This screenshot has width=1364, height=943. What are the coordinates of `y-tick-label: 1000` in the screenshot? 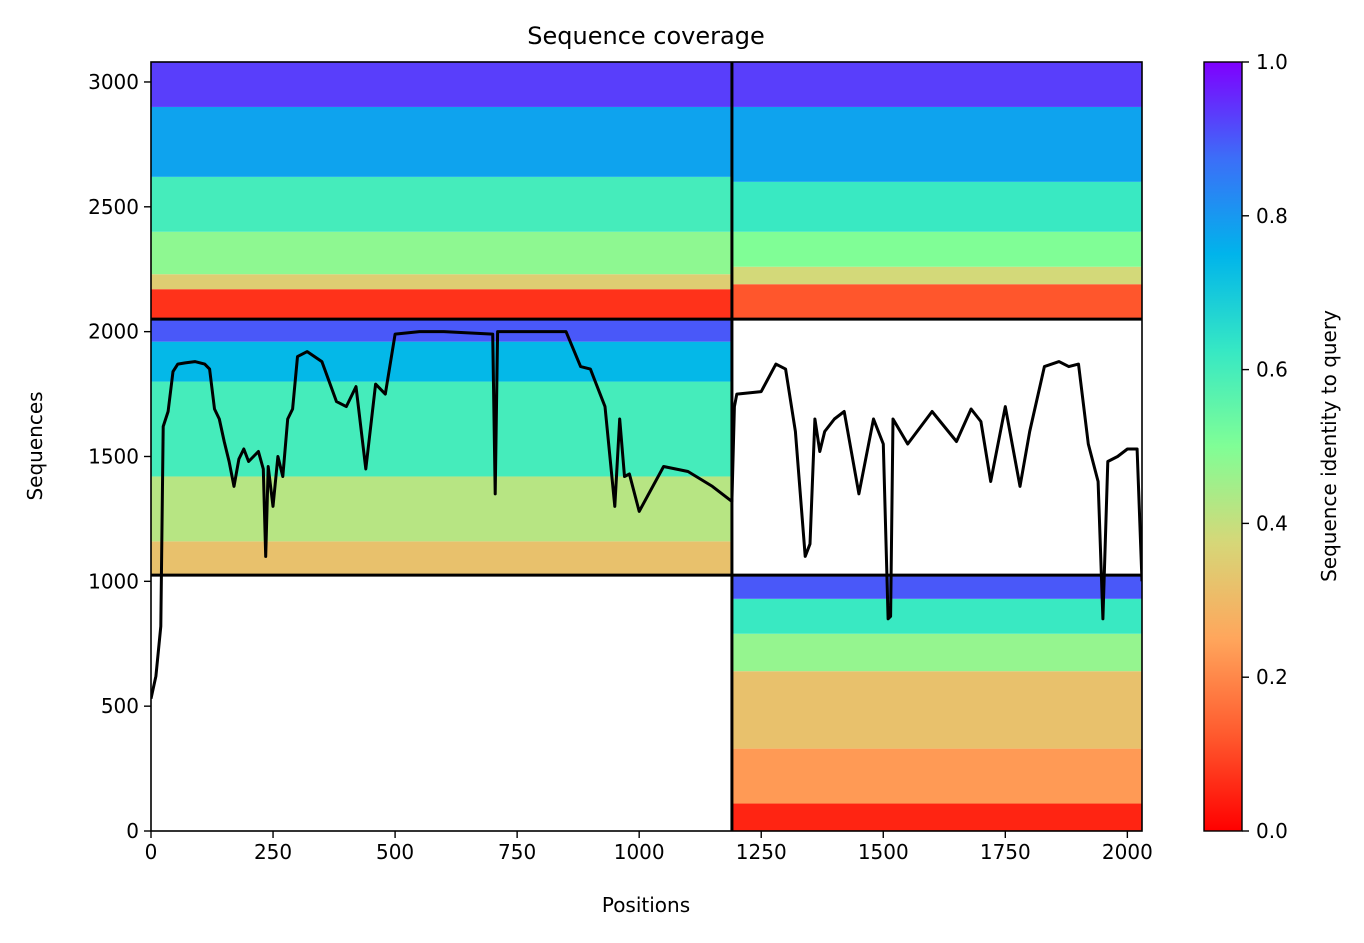 It's located at (113, 581).